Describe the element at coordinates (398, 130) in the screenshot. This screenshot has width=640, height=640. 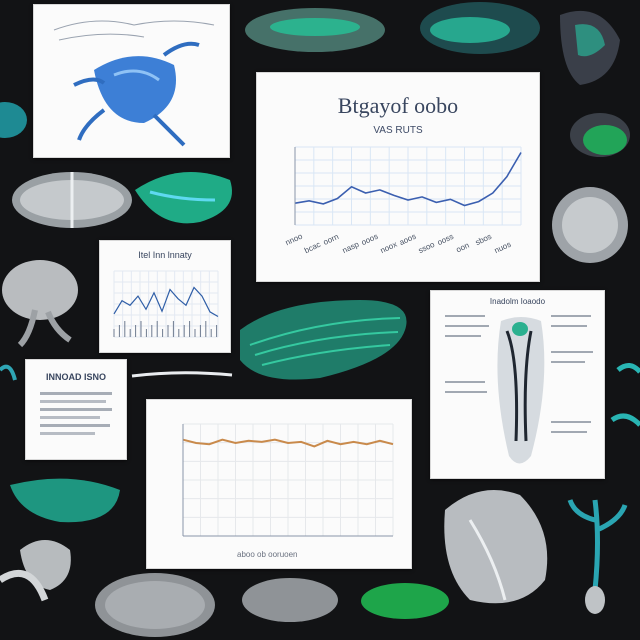
I see `main-chart-subtitle: VAS RUTS` at that location.